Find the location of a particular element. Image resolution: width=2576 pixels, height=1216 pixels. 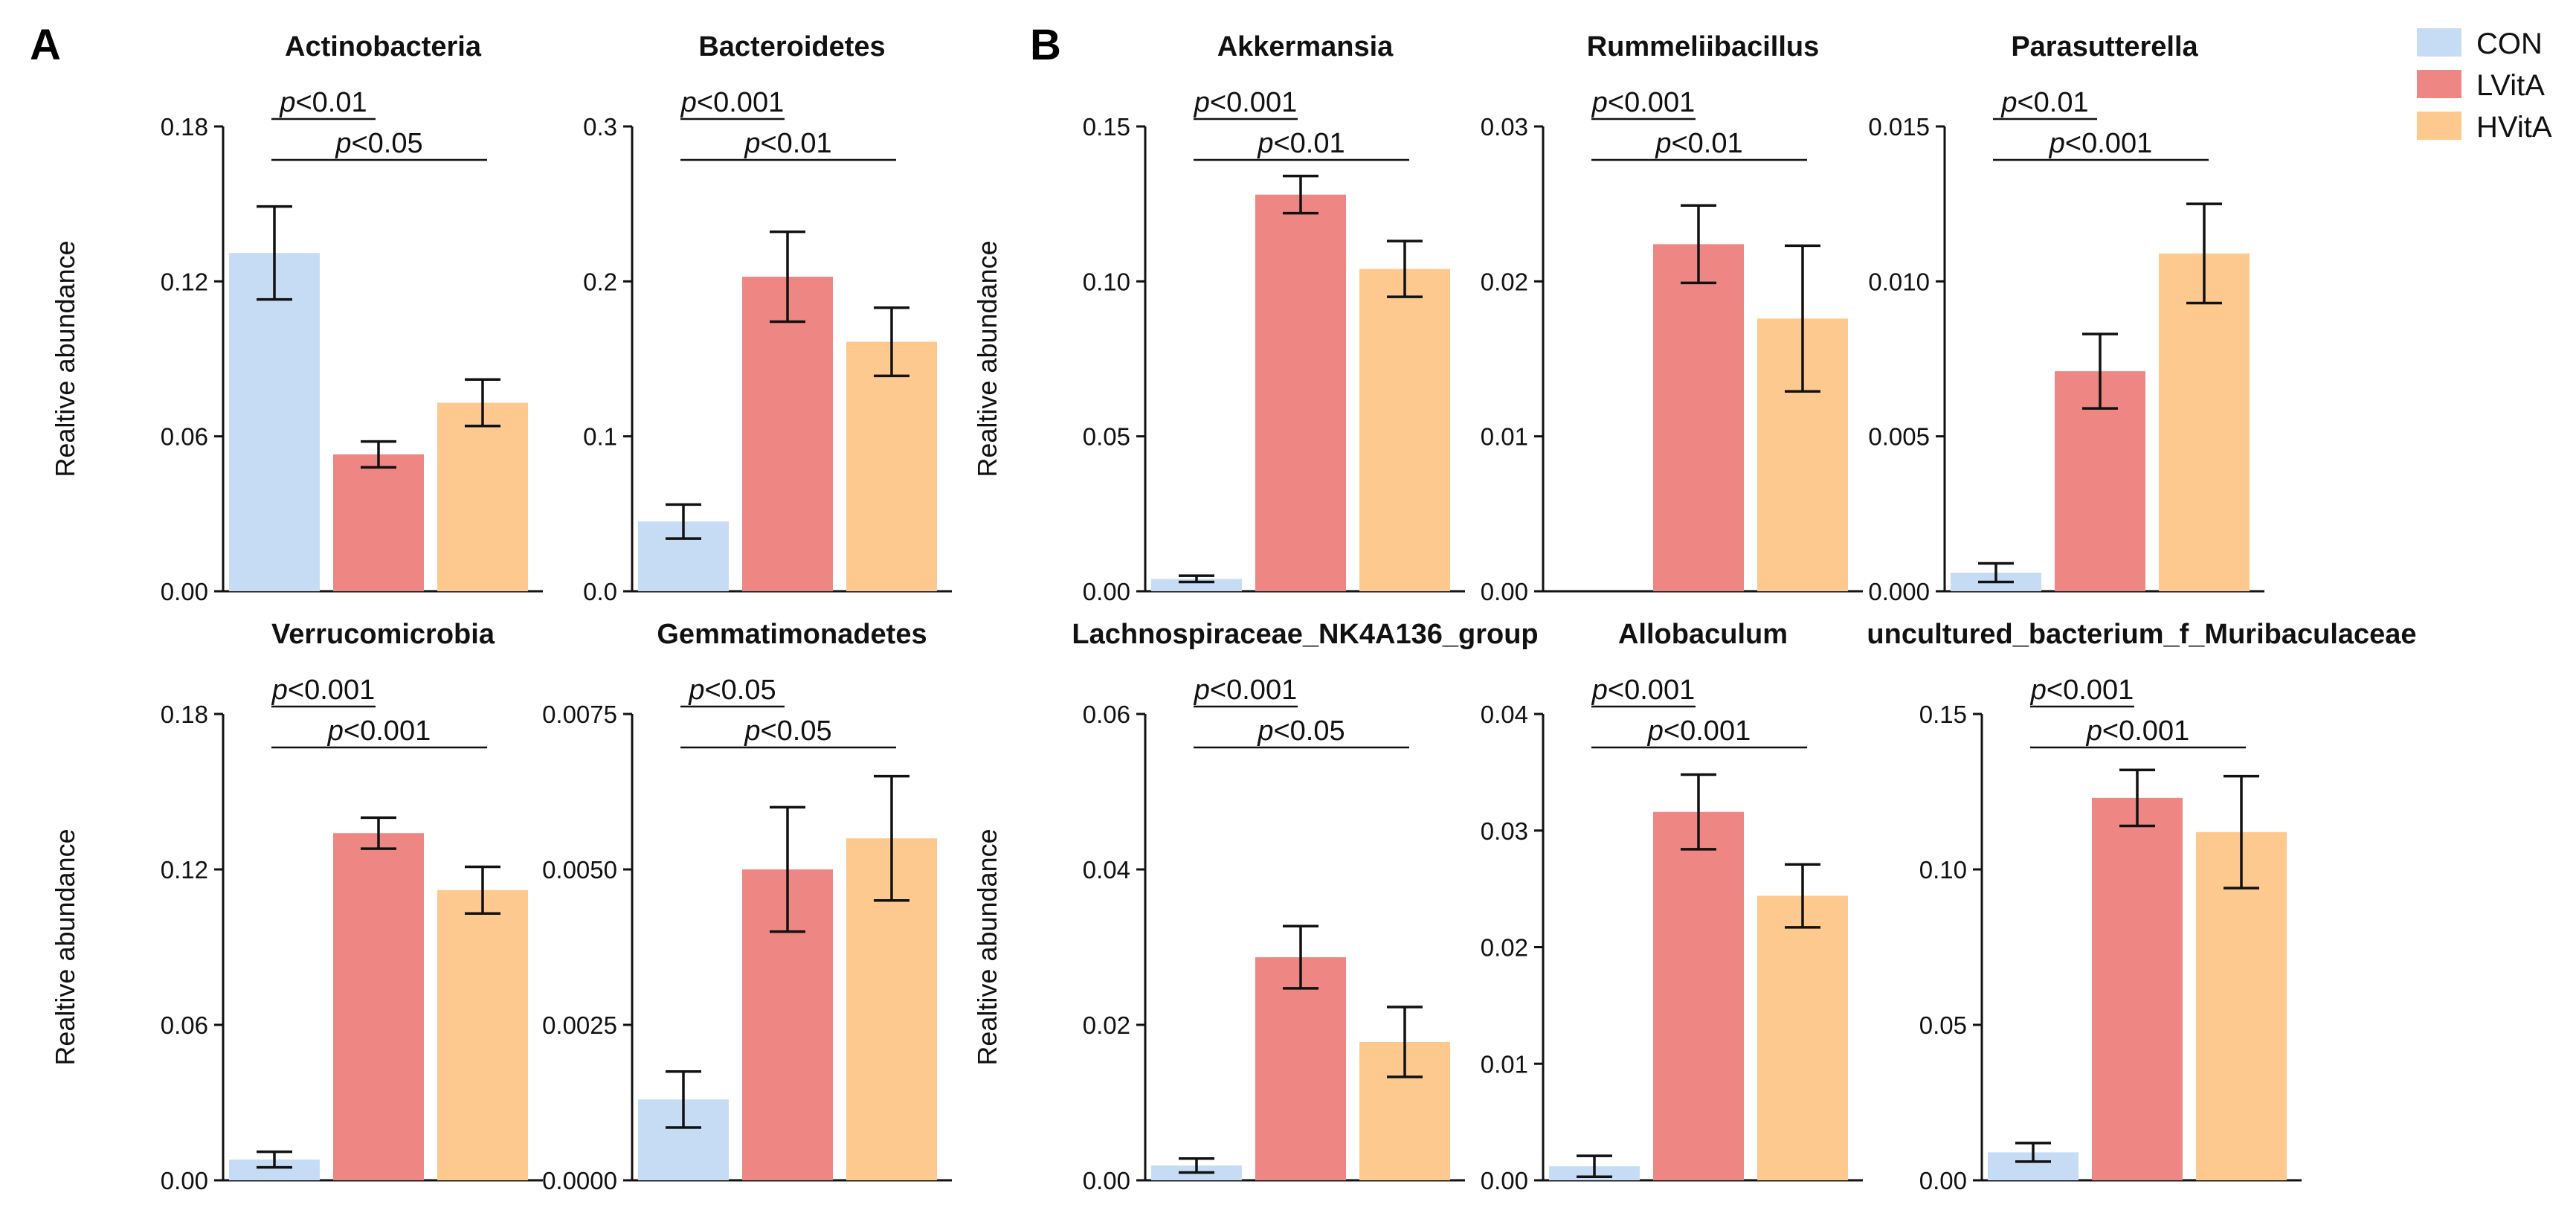

legend-swatch-hvita is located at coordinates (2439, 126).